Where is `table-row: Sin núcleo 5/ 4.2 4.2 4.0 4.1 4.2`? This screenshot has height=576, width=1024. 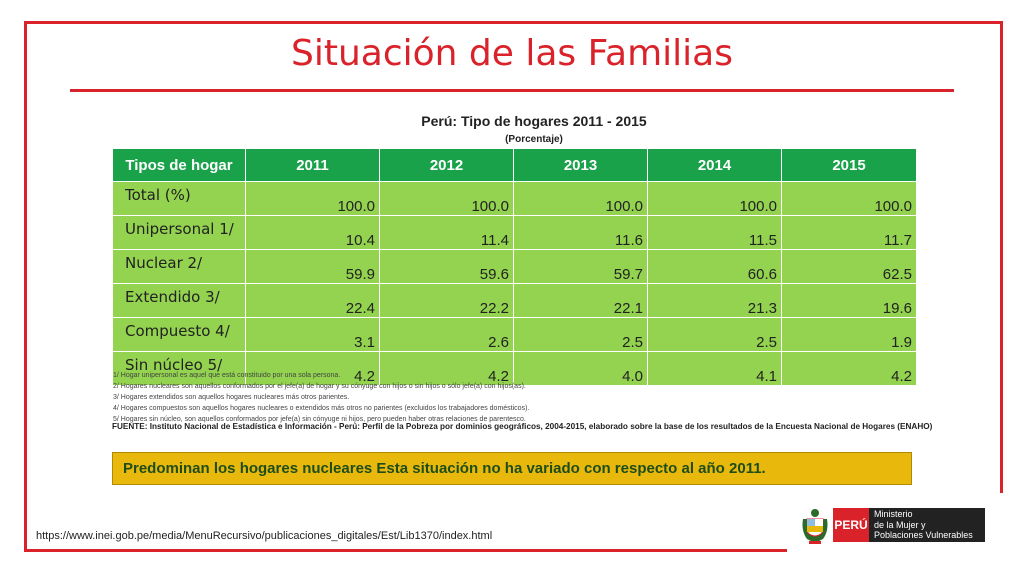 table-row: Sin núcleo 5/ 4.2 4.2 4.0 4.1 4.2 is located at coordinates (514, 368).